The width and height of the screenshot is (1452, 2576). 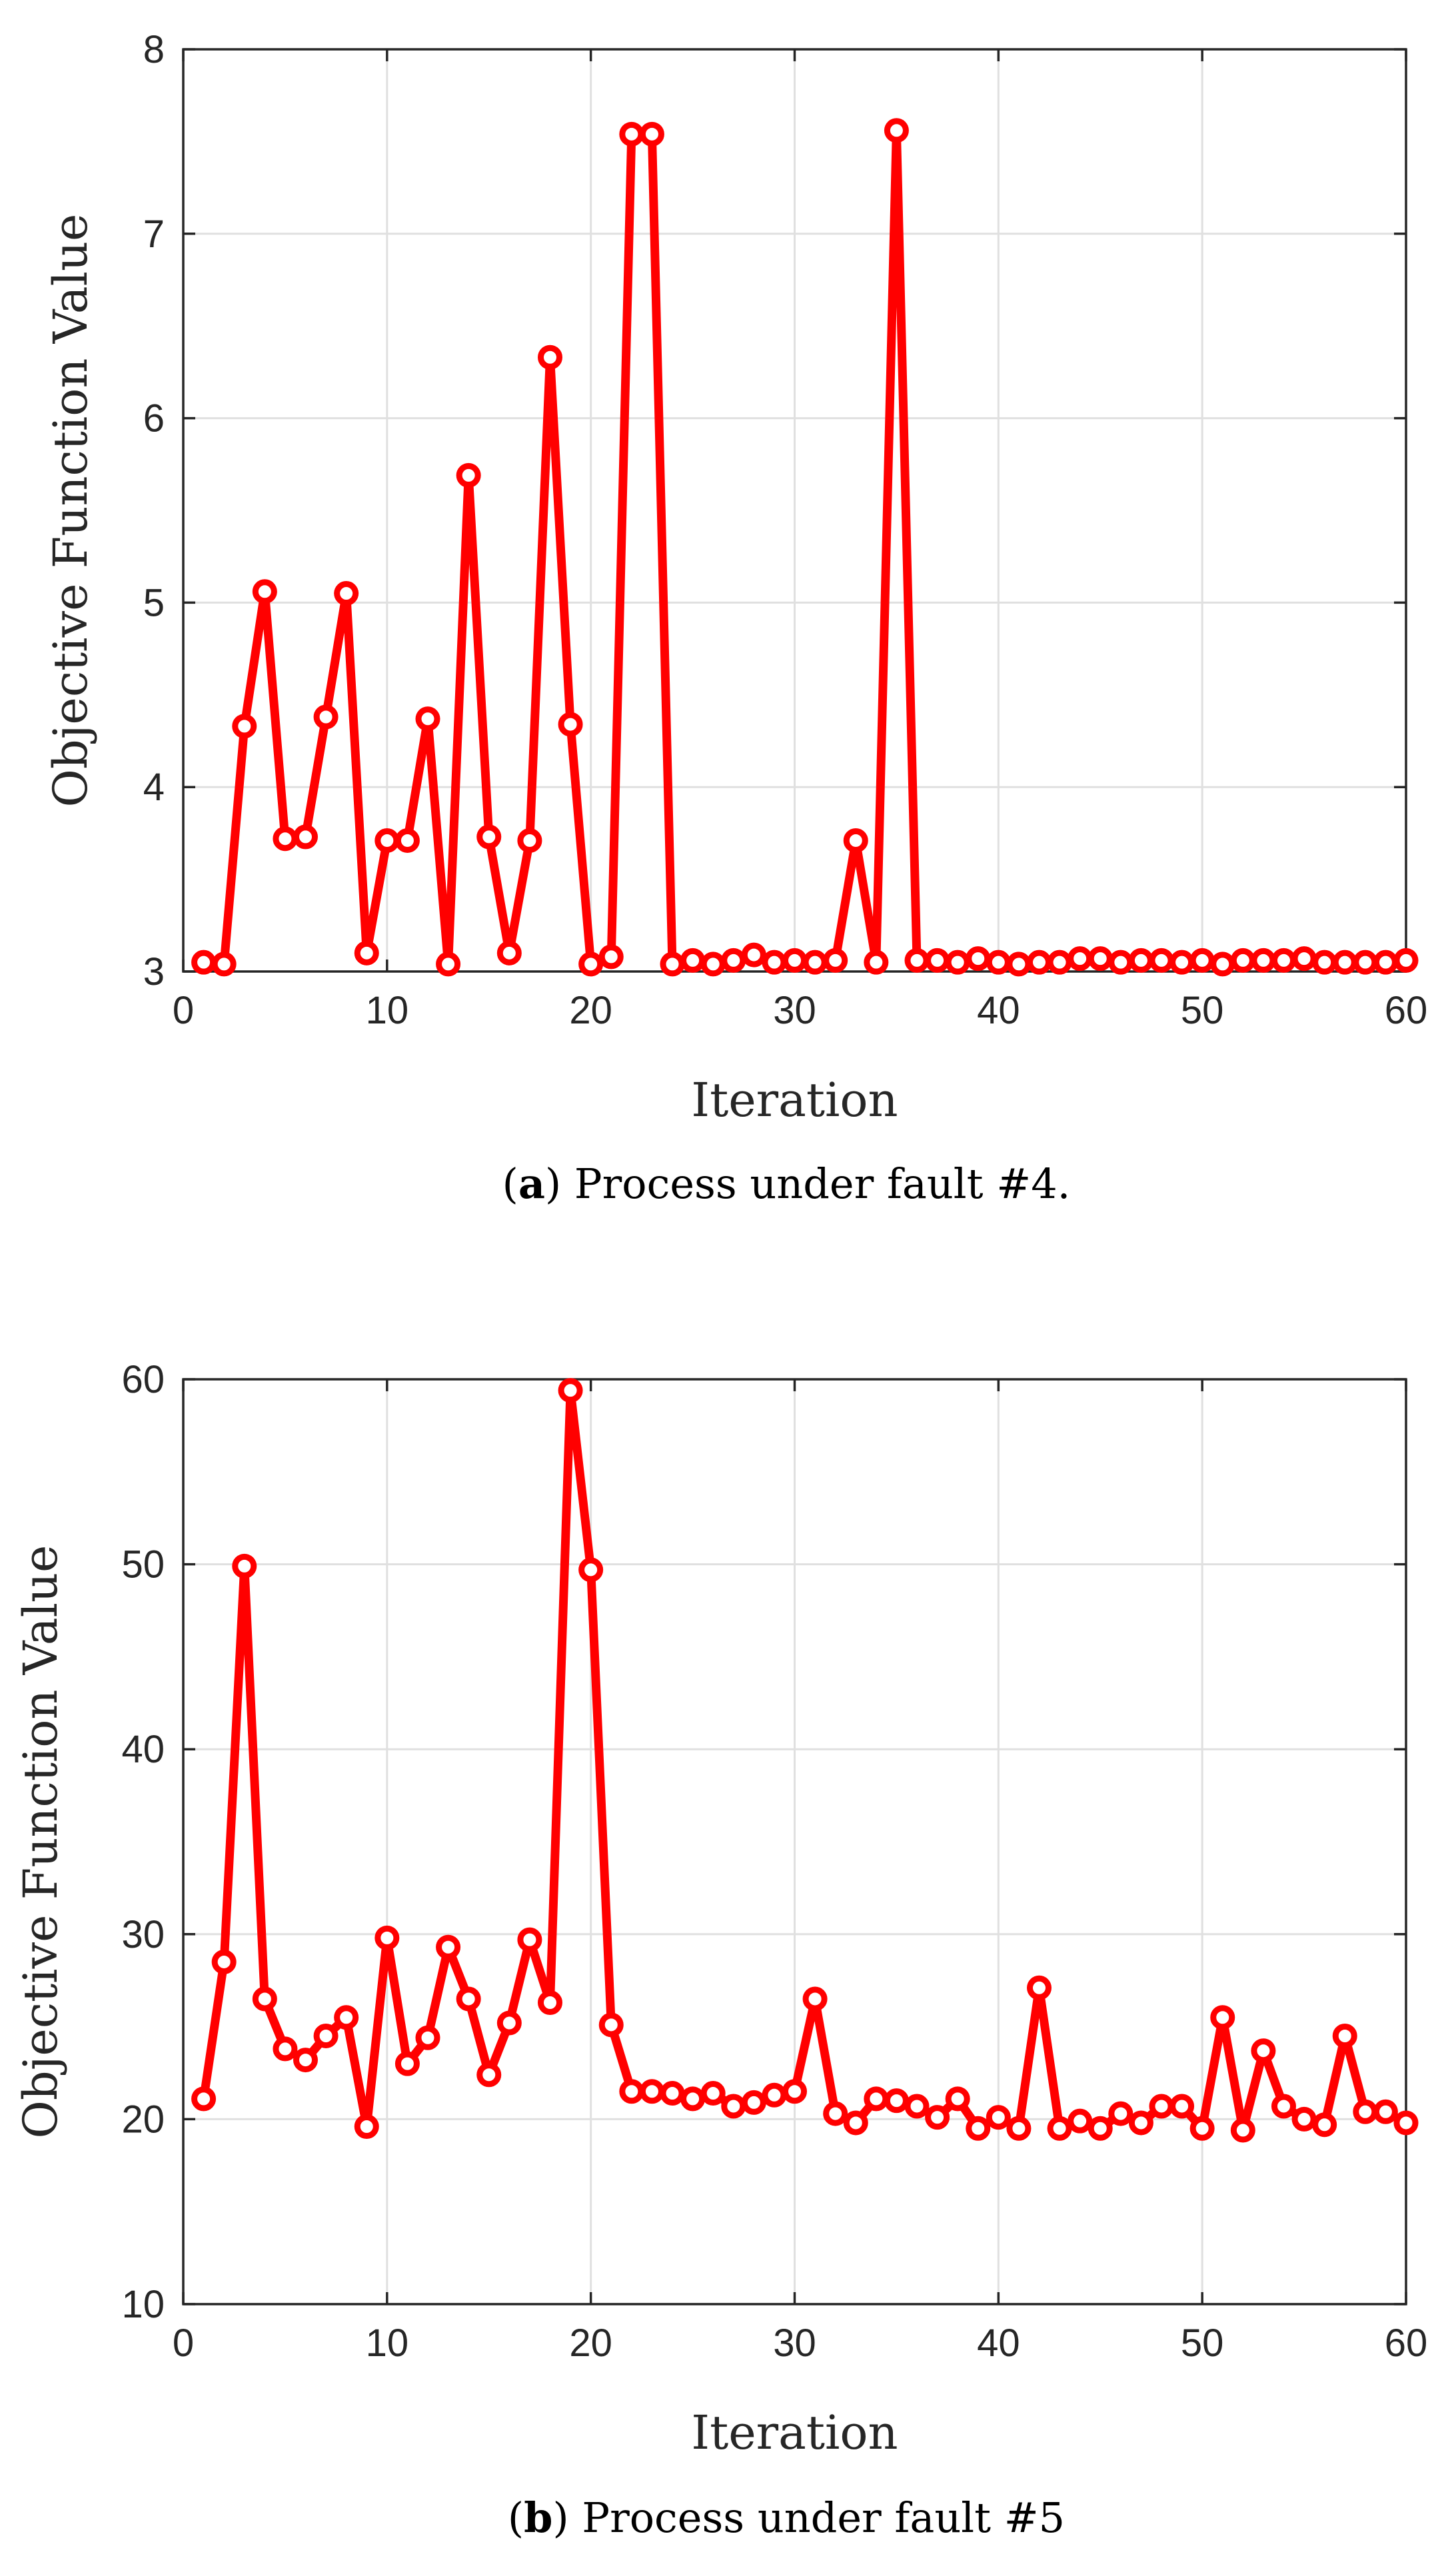 What do you see at coordinates (590, 1011) in the screenshot?
I see `panel-a-x-tick-label: 20` at bounding box center [590, 1011].